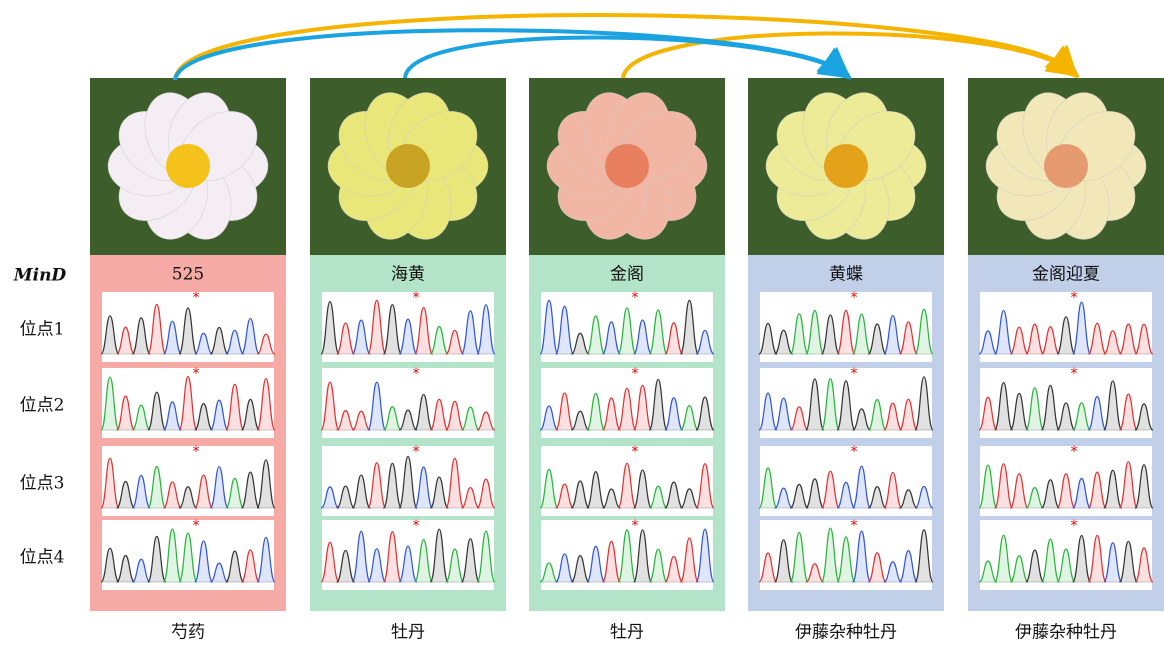 This screenshot has height=658, width=1164. Describe the element at coordinates (42, 444) in the screenshot. I see `site-labels: 位点1 位点2 位点3 位点4` at that location.